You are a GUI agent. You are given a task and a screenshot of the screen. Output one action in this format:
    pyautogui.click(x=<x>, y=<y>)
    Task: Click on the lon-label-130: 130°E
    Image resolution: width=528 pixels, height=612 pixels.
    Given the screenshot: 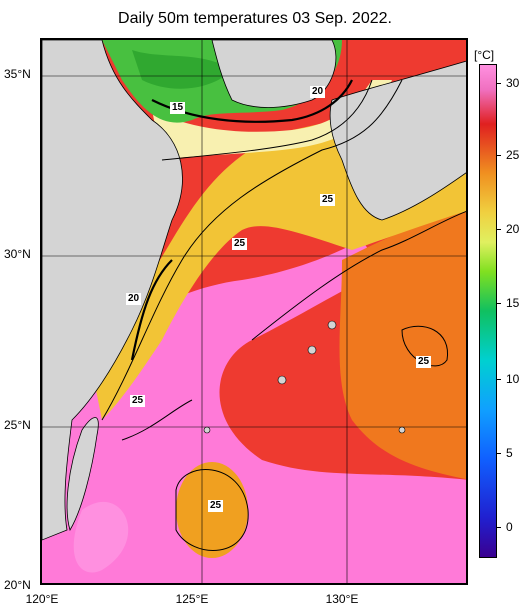 What is the action you would take?
    pyautogui.click(x=342, y=599)
    